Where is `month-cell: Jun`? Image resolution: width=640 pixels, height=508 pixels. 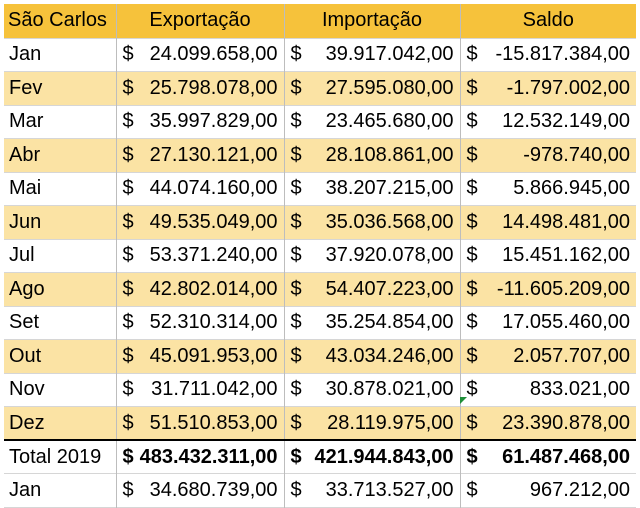 month-cell: Jun is located at coordinates (60, 222).